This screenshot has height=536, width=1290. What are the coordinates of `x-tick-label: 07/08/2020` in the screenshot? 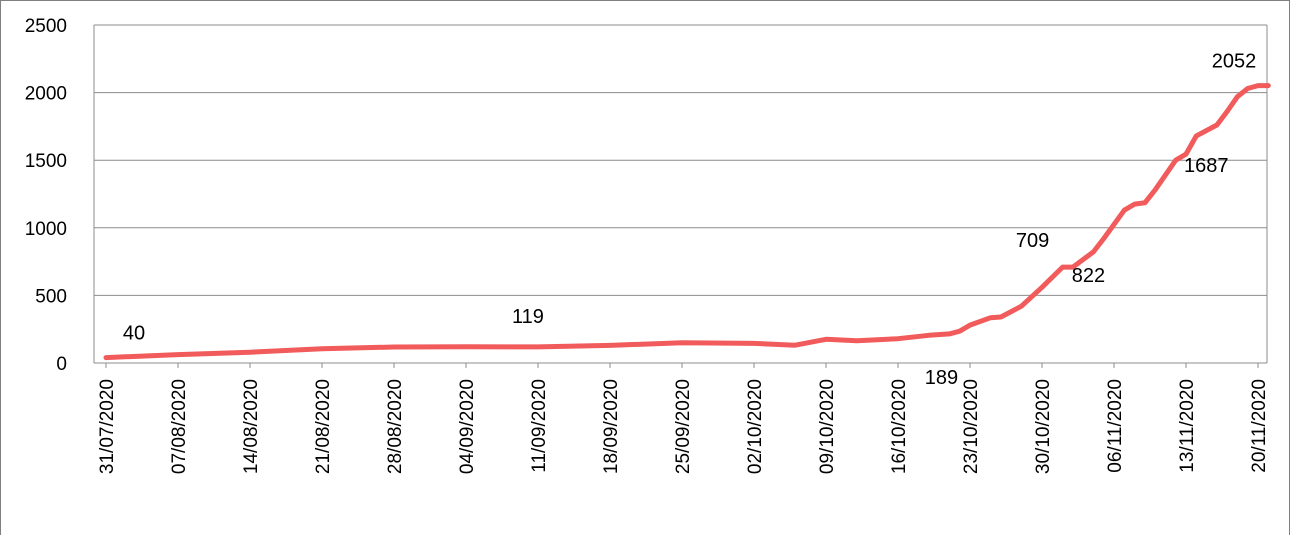 It's located at (179, 426).